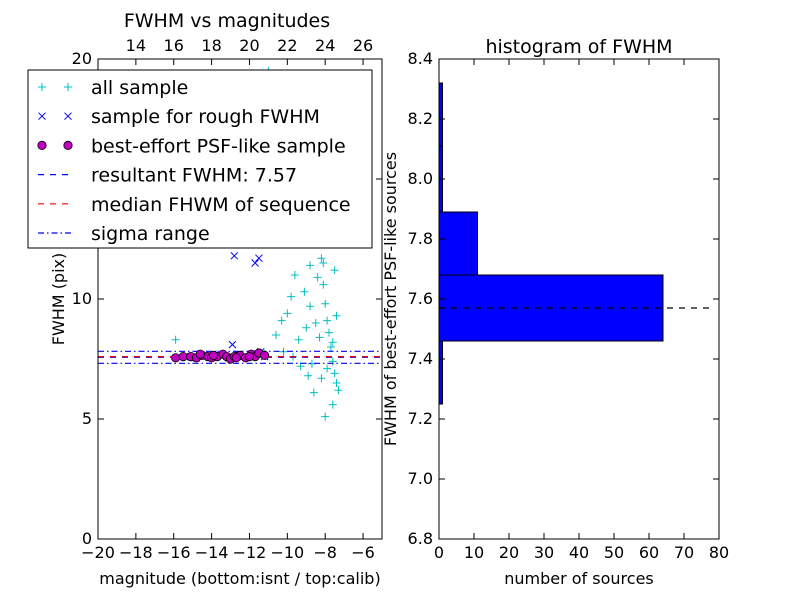 The width and height of the screenshot is (800, 600). Describe the element at coordinates (544, 552) in the screenshot. I see `hist-x-tick-label: 30` at that location.